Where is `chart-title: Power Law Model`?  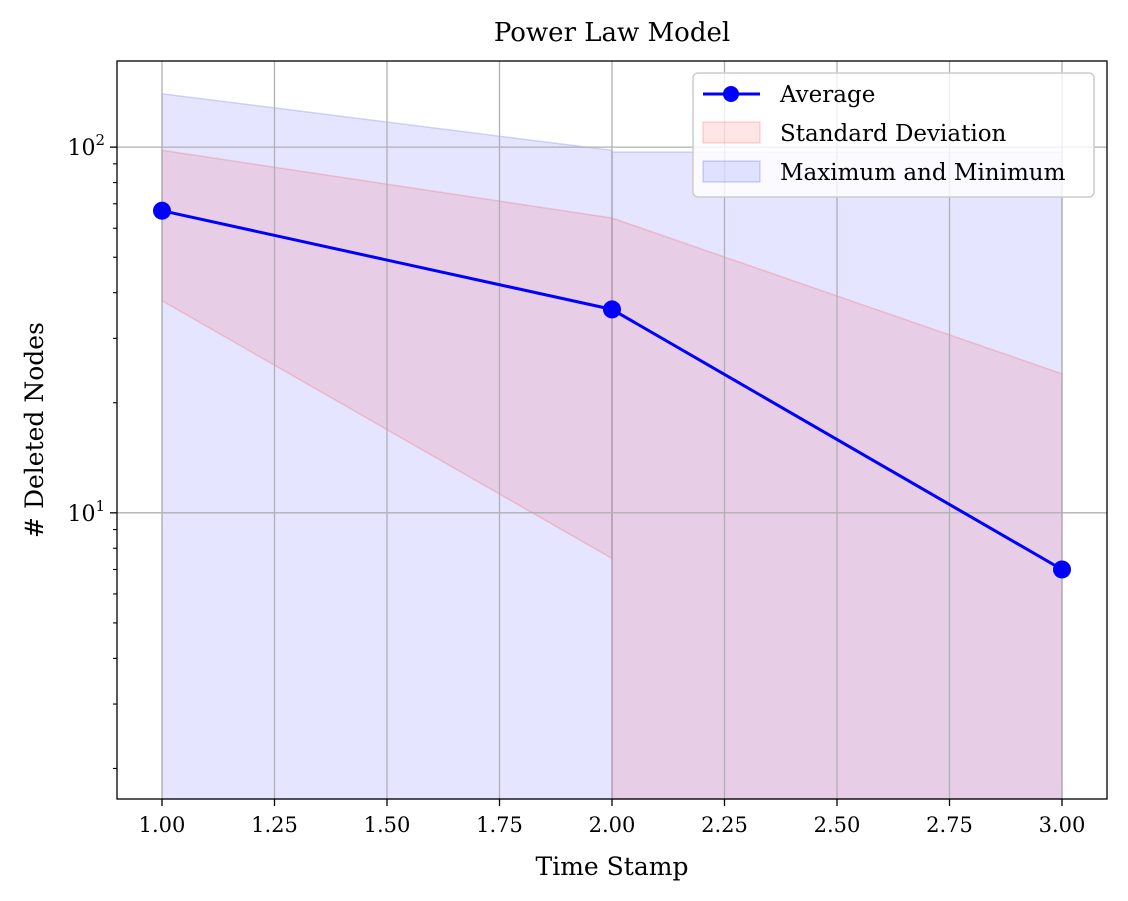 chart-title: Power Law Model is located at coordinates (612, 33).